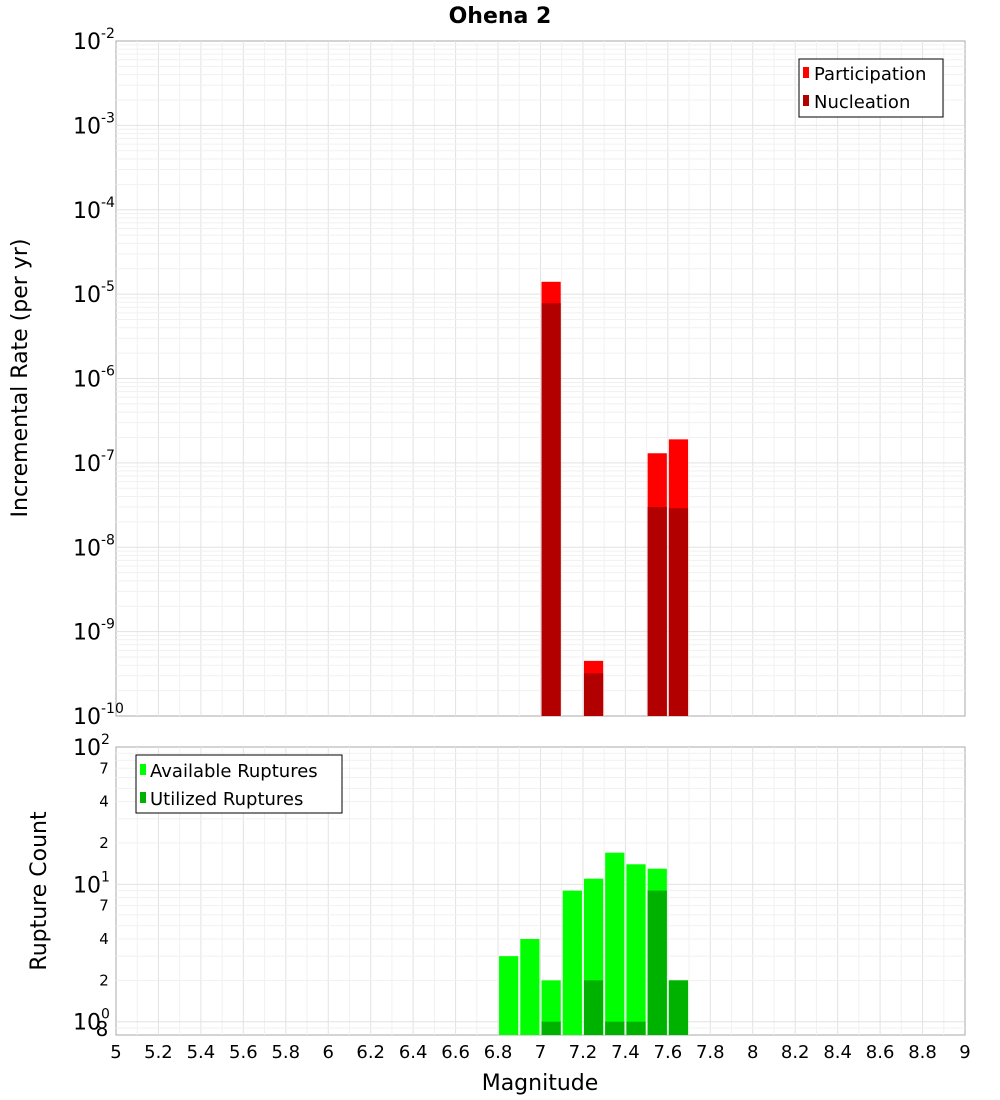 Image resolution: width=1000 pixels, height=1100 pixels. Describe the element at coordinates (752, 1052) in the screenshot. I see `x-tick-label: 8` at that location.